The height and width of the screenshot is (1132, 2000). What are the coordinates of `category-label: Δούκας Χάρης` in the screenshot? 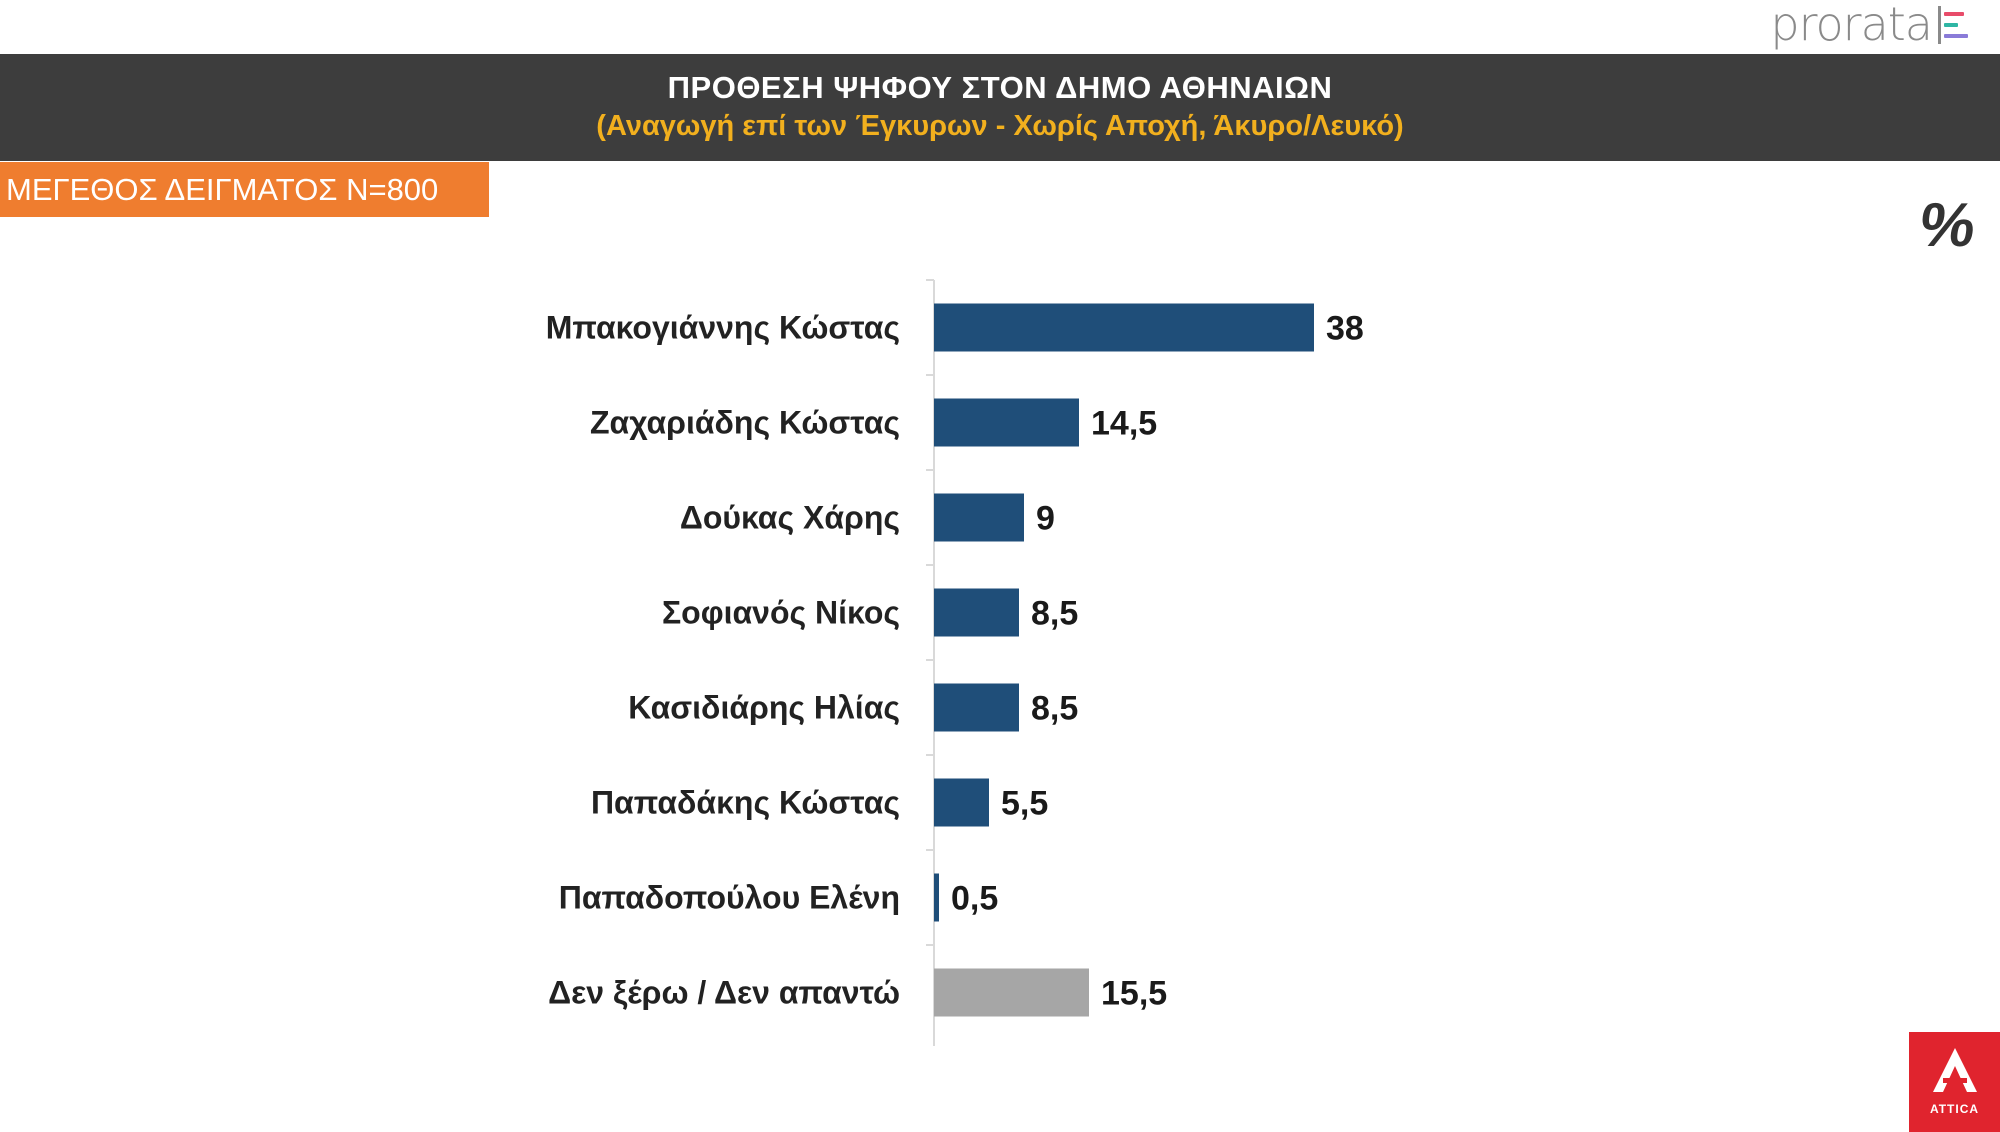 It's located at (790, 518).